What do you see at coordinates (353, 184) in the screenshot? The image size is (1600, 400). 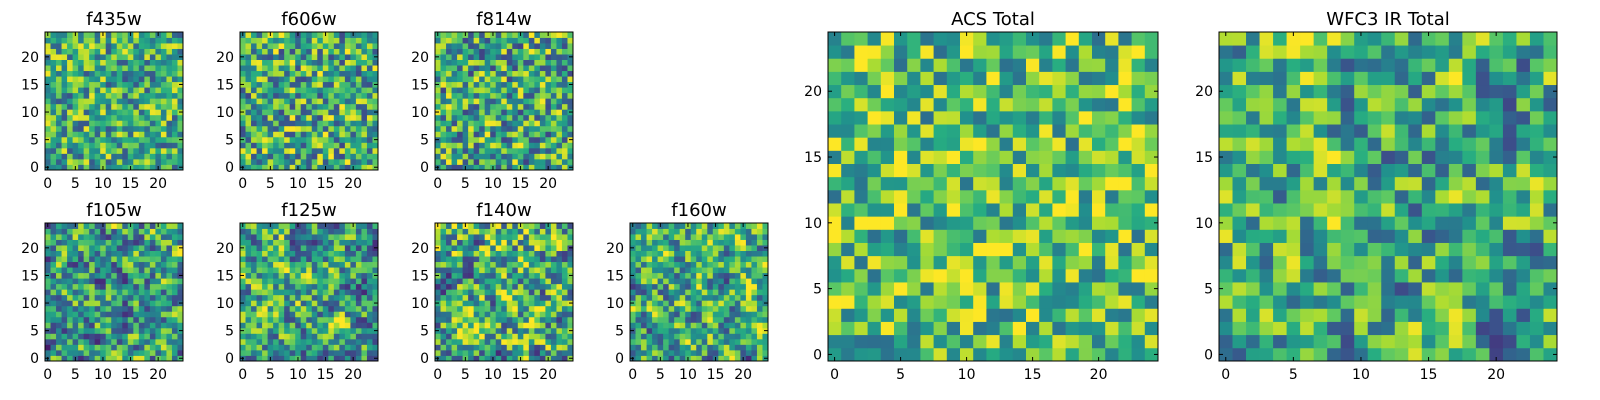 I see `x-tick-label: 20` at bounding box center [353, 184].